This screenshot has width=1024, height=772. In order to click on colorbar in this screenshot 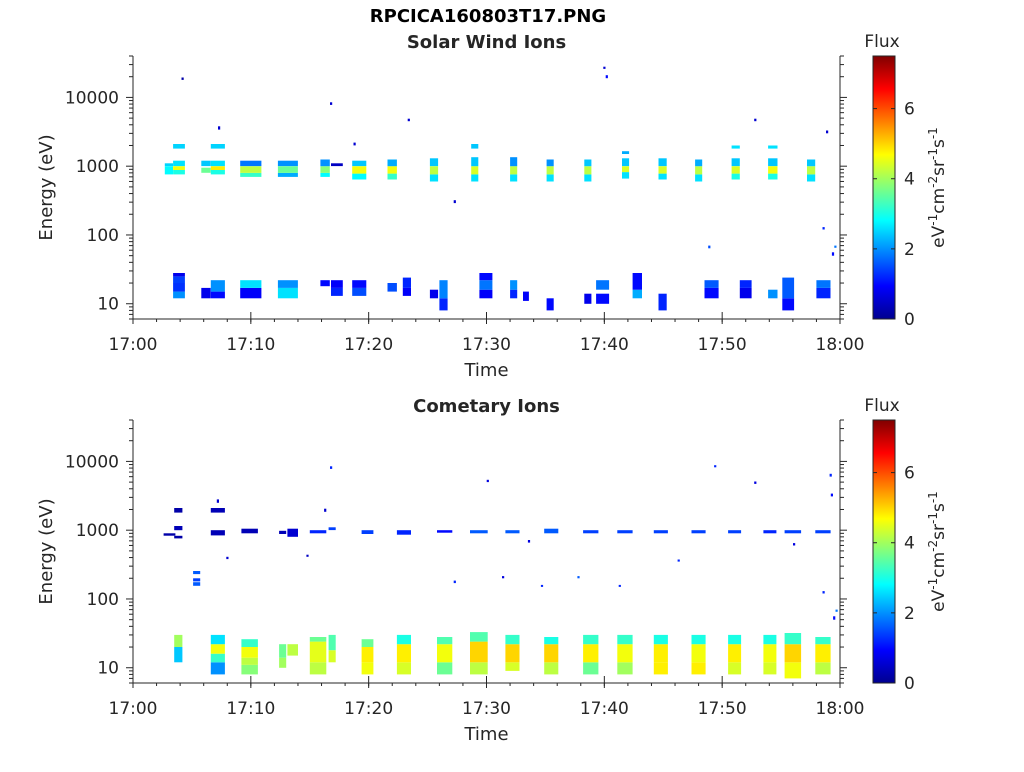, I will do `click(884, 551)`.